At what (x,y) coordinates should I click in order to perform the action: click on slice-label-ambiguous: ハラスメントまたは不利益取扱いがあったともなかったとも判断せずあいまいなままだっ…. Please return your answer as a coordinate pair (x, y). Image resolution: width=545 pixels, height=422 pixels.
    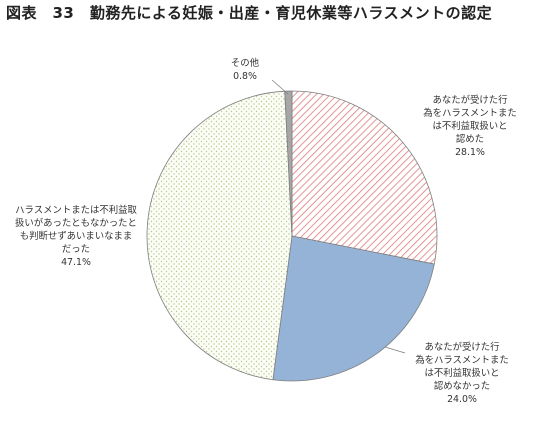
    Looking at the image, I should click on (76, 236).